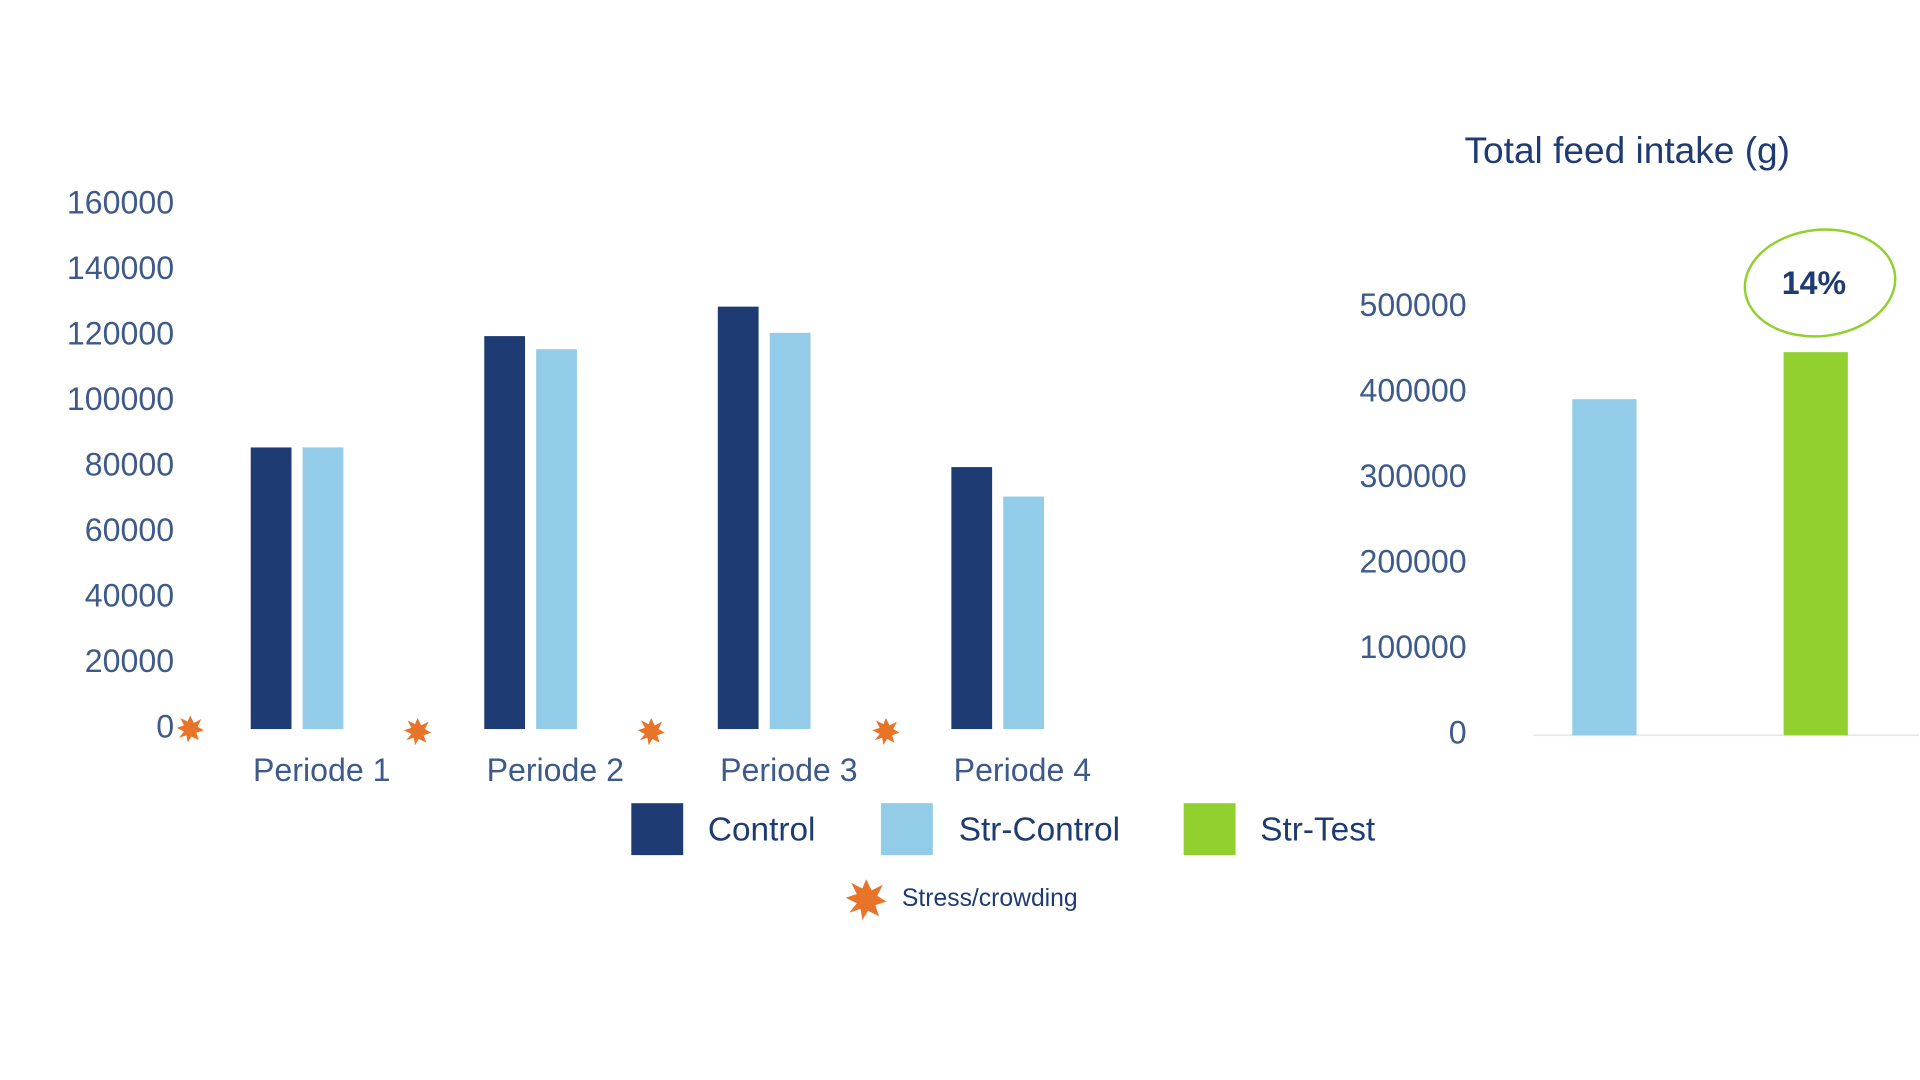 The height and width of the screenshot is (1080, 1920). I want to click on x-tick-label: Periode 1, so click(321, 770).